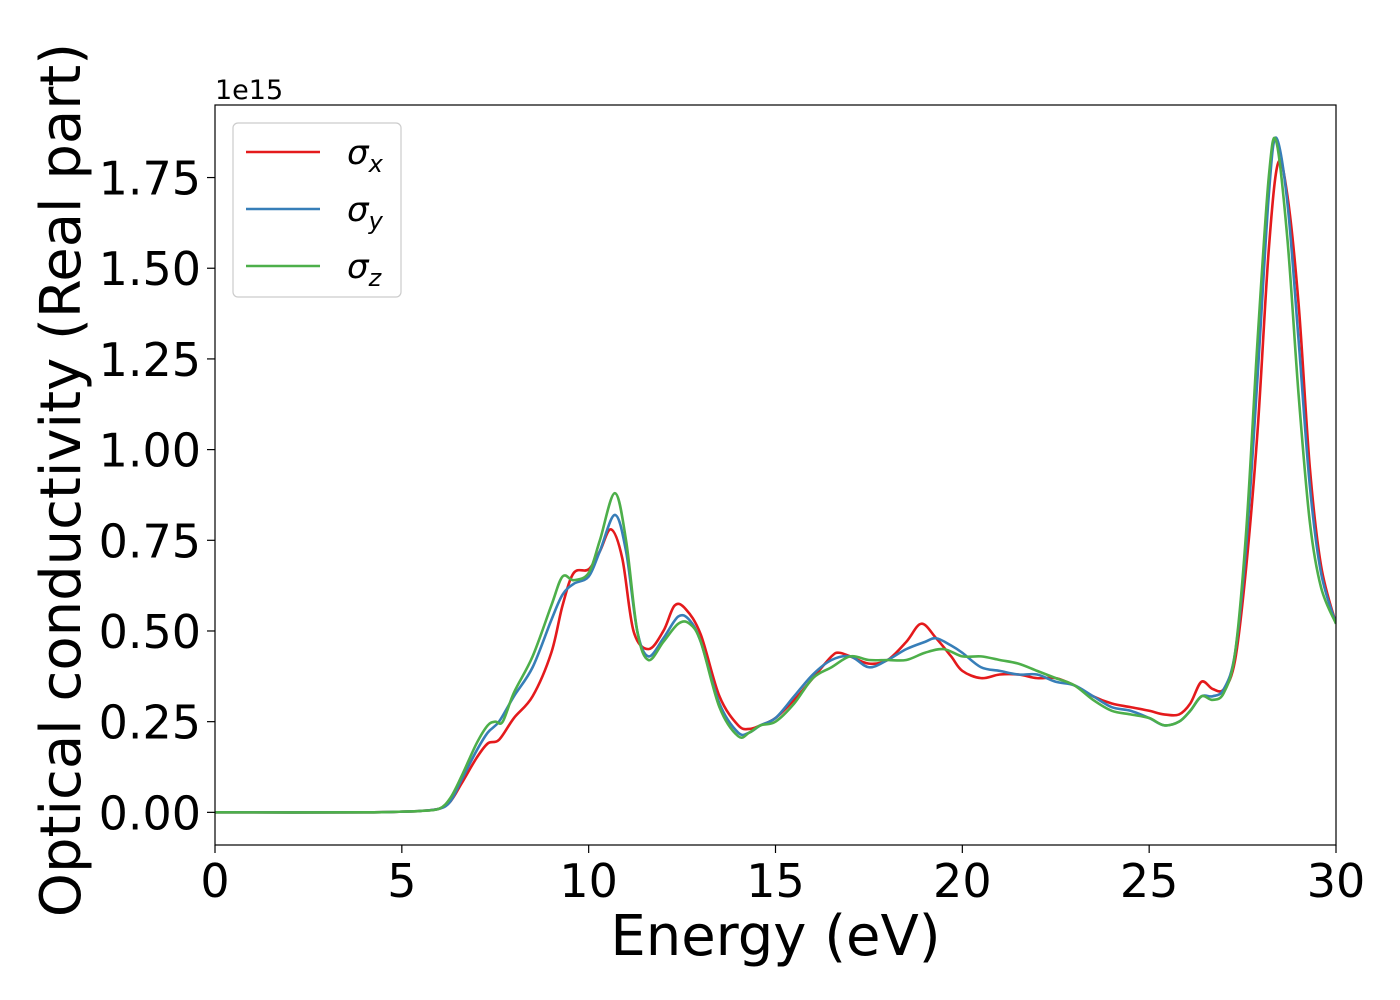 Image resolution: width=1400 pixels, height=1000 pixels. I want to click on x-tick-label: 30, so click(1336, 881).